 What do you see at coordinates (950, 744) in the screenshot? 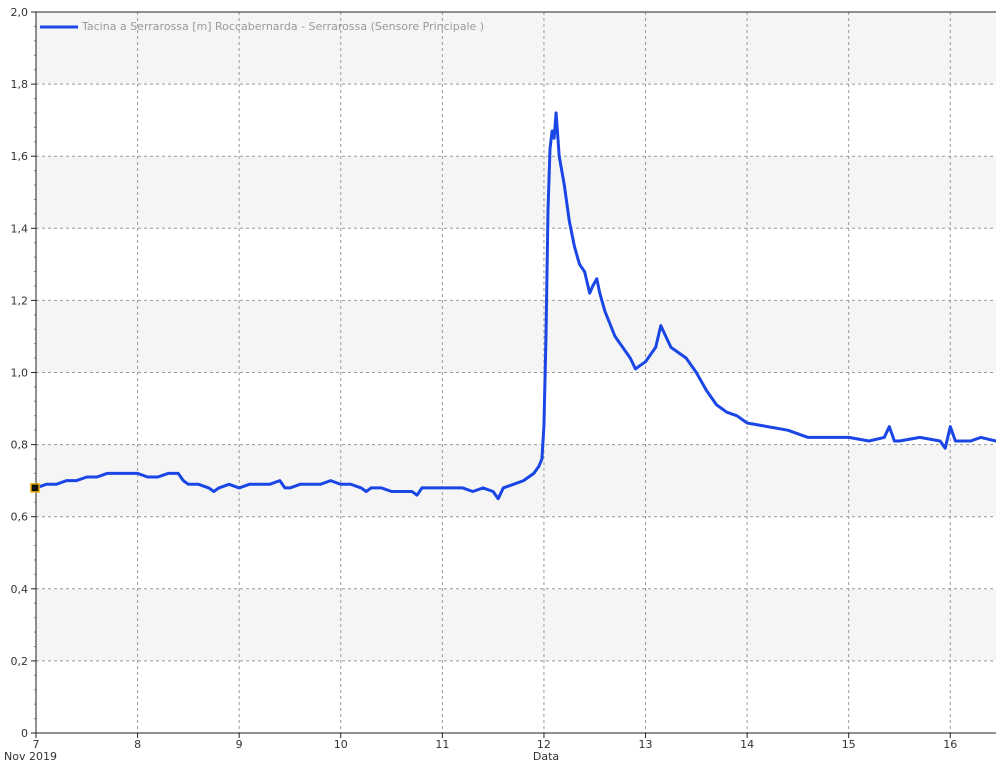
I see `x-tick-label: 16` at bounding box center [950, 744].